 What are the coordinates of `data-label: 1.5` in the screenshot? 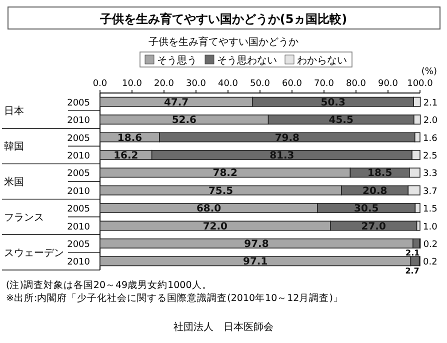 It's located at (430, 209).